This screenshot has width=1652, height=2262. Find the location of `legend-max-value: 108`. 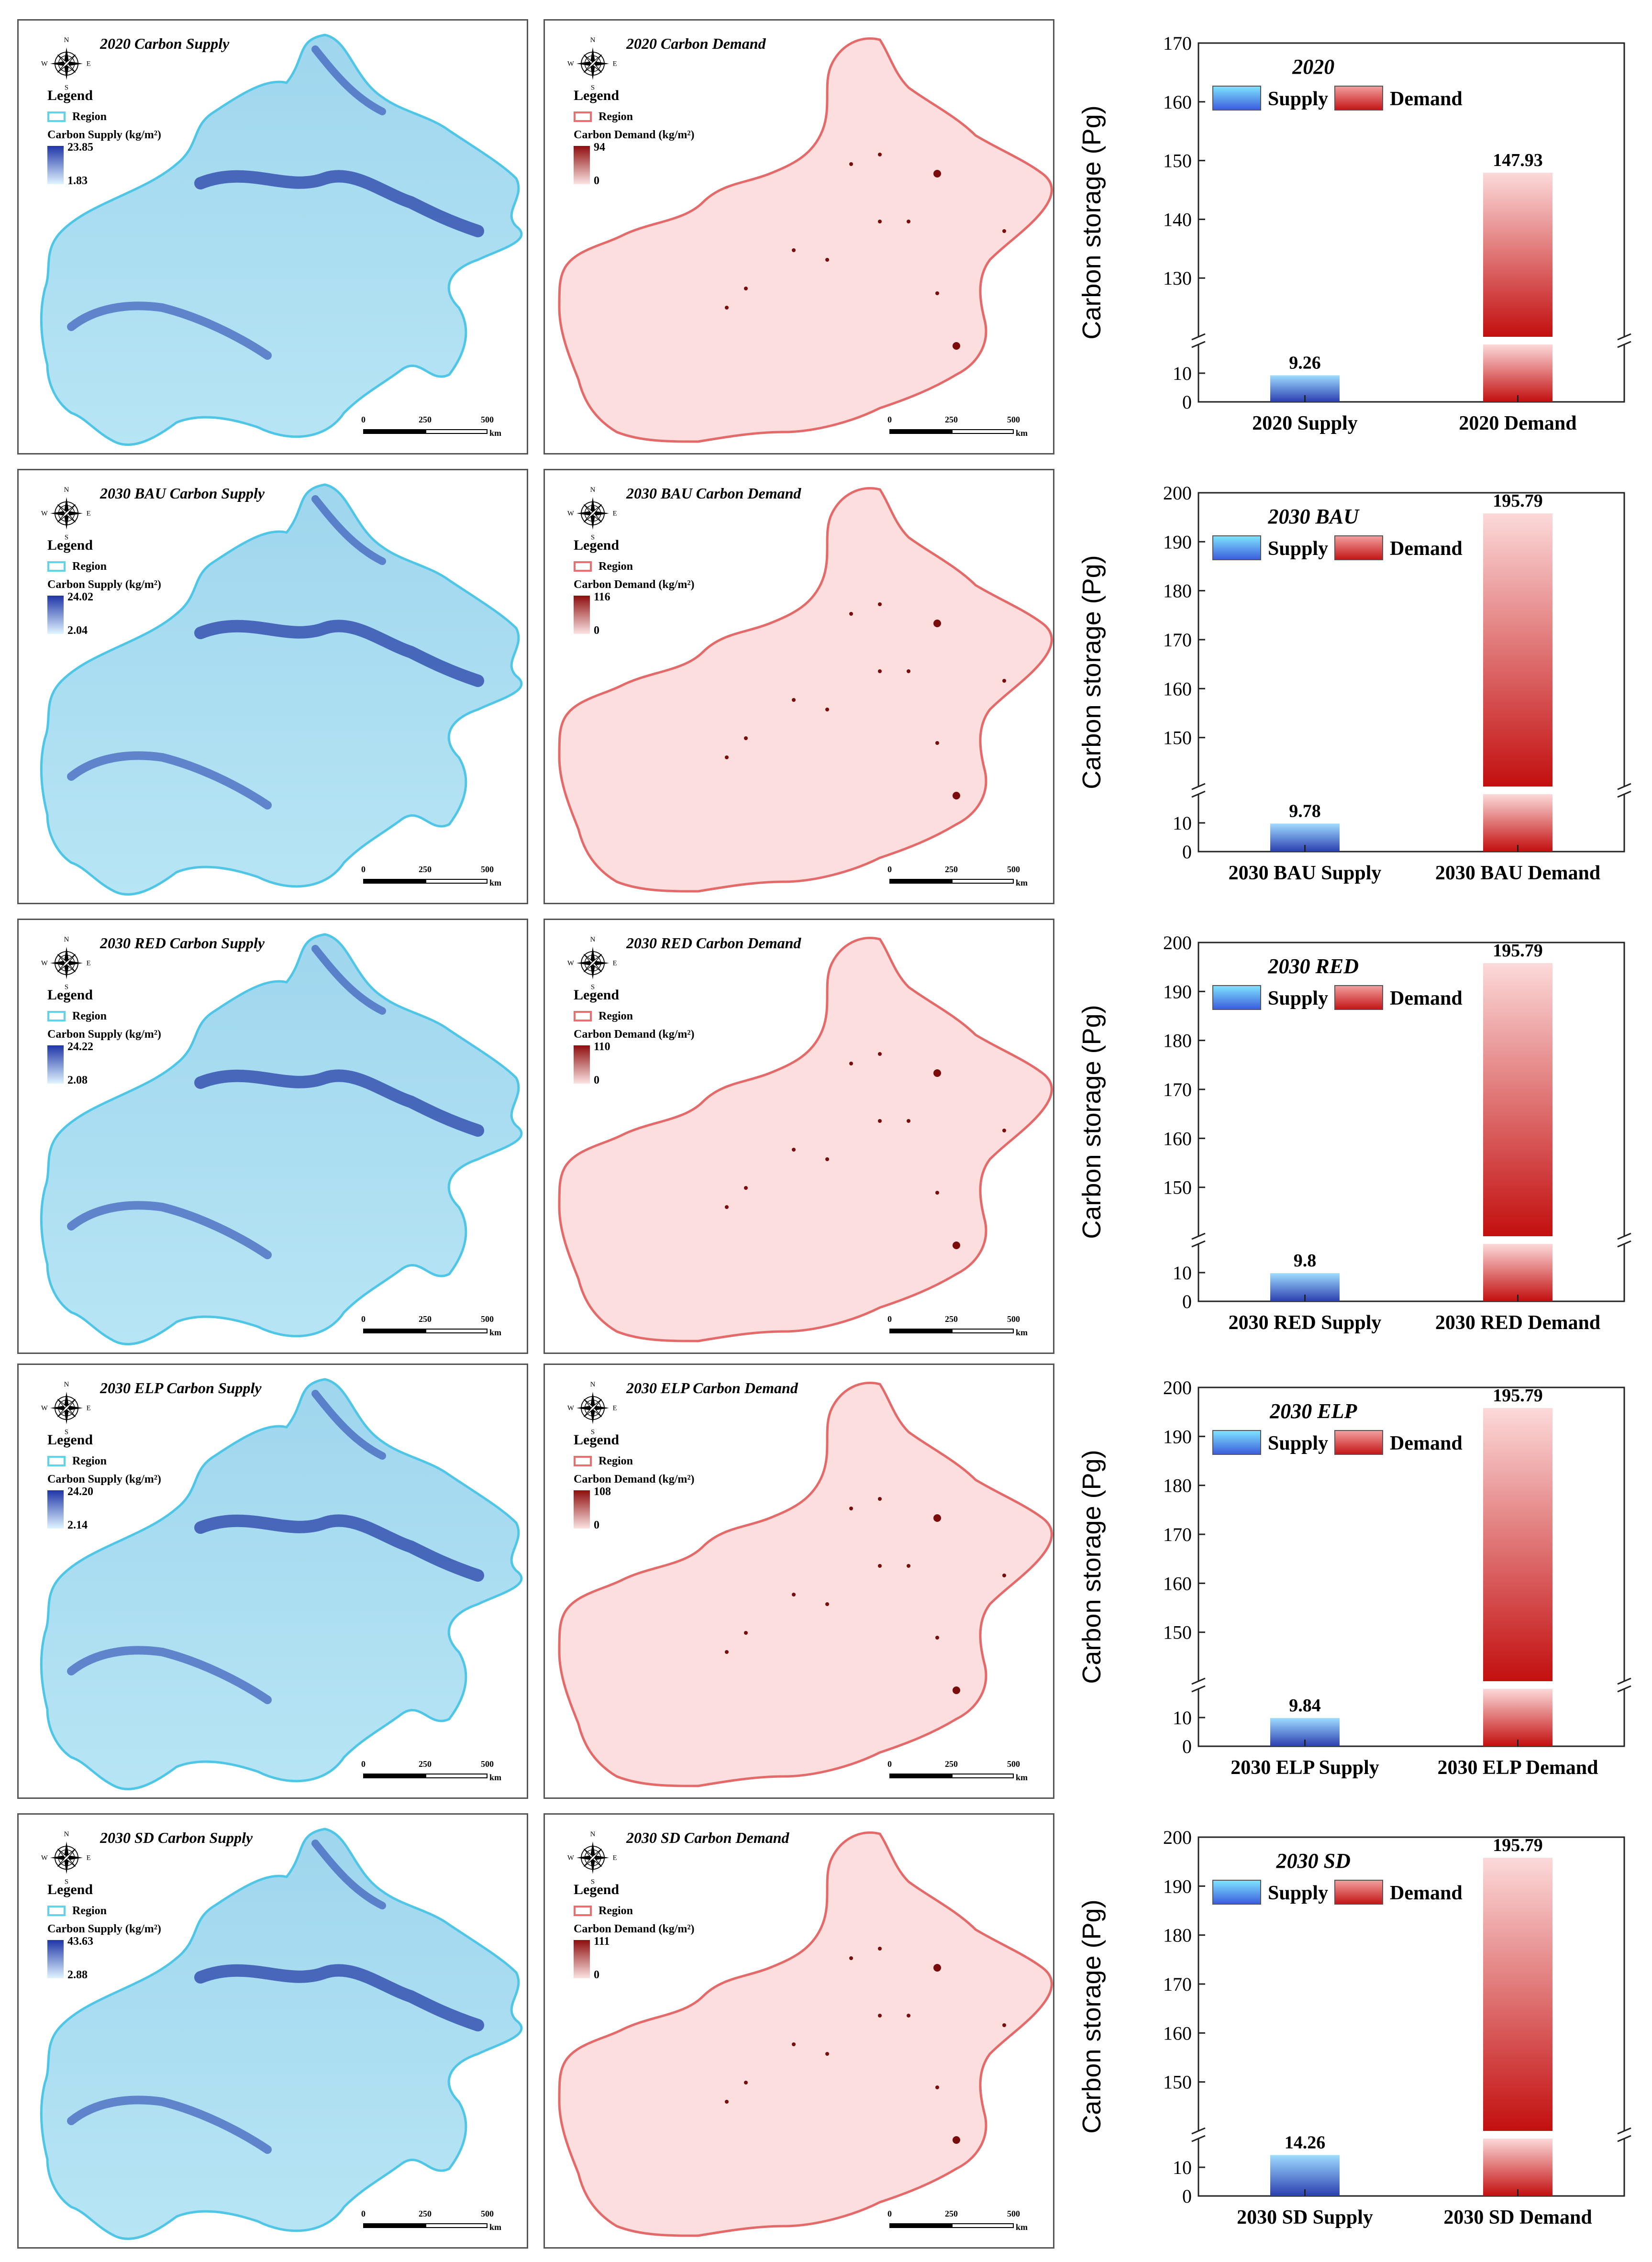

legend-max-value: 108 is located at coordinates (602, 1492).